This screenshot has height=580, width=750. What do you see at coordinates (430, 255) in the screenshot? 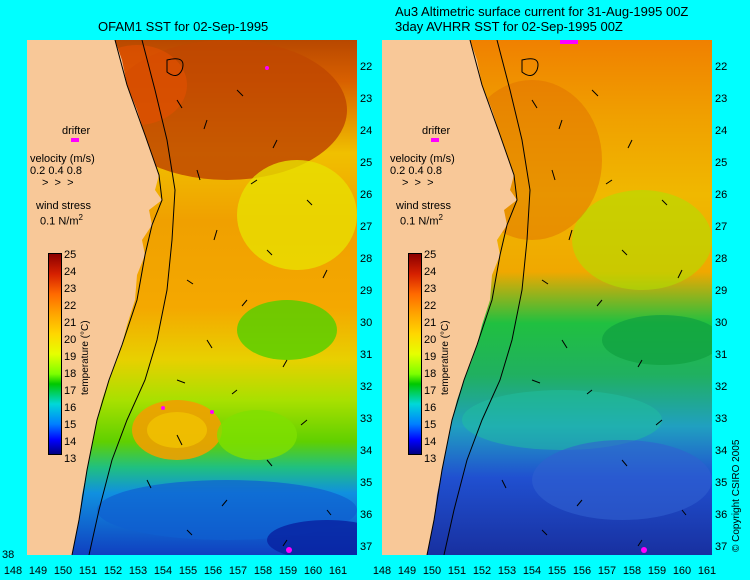
I see `right-cbar-tick: 25` at bounding box center [430, 255].